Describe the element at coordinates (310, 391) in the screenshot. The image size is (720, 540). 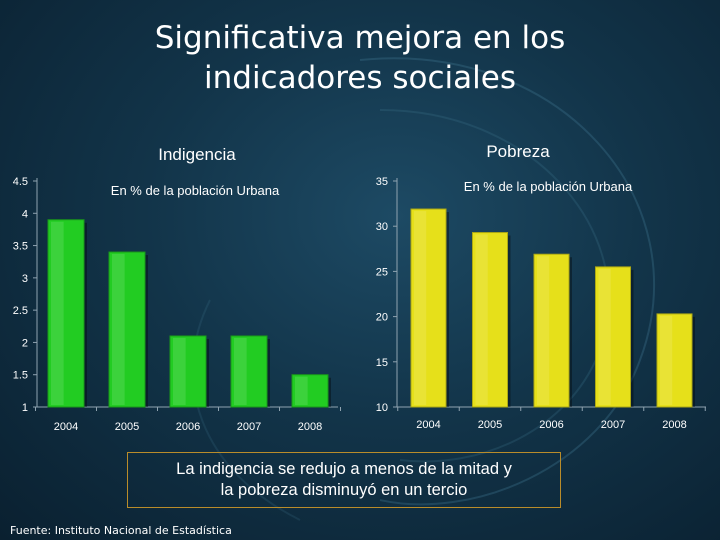
I see `indigencia-bar-2008` at that location.